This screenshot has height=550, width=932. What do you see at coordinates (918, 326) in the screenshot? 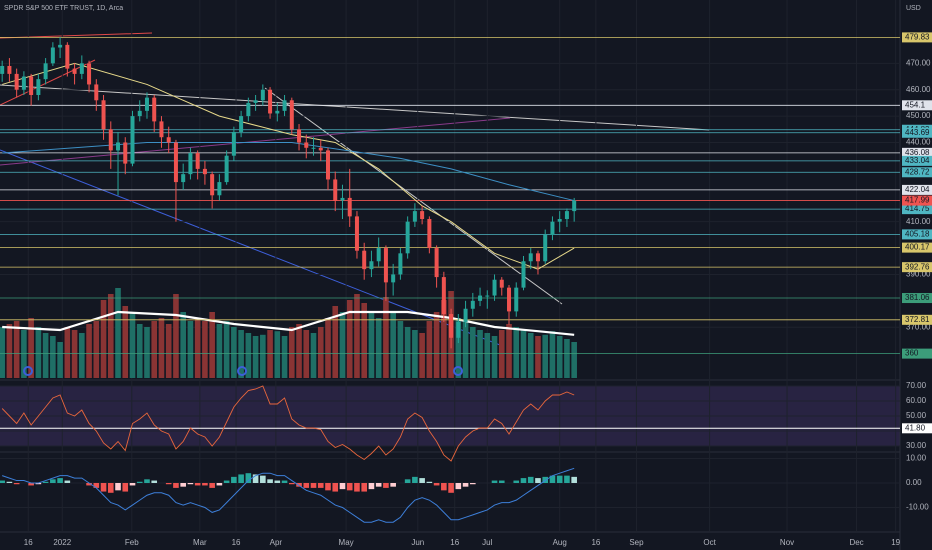
I see `y-tick-label: 370.00` at bounding box center [918, 326].